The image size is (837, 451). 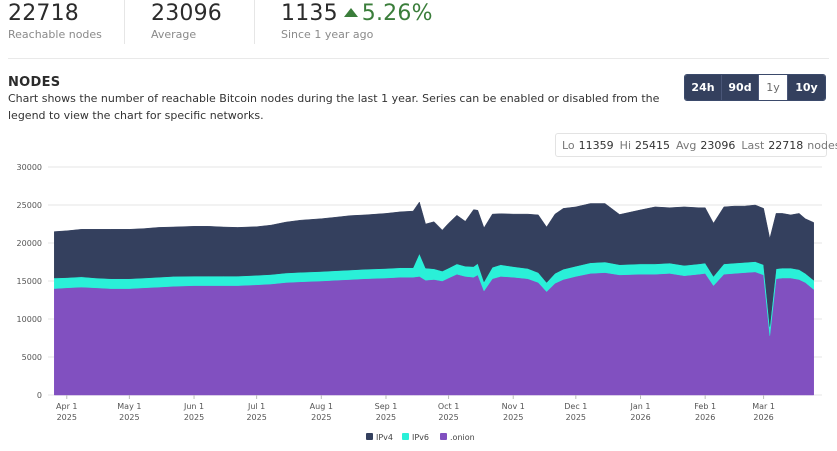 What do you see at coordinates (256, 406) in the screenshot?
I see `x-tick-label: Jul 1` at bounding box center [256, 406].